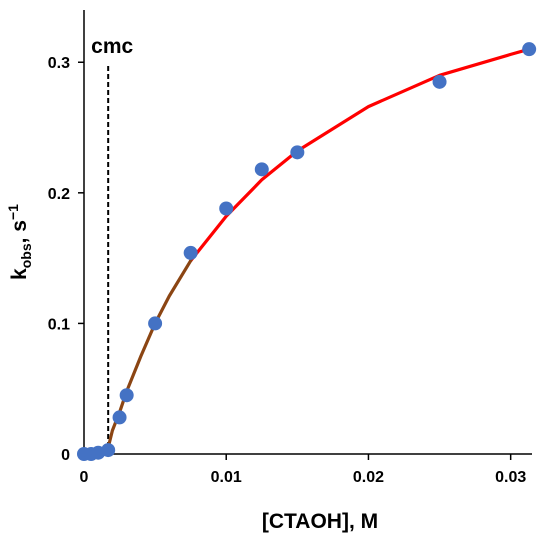 The width and height of the screenshot is (550, 536). Describe the element at coordinates (84, 477) in the screenshot. I see `x-tick-label: 0` at that location.